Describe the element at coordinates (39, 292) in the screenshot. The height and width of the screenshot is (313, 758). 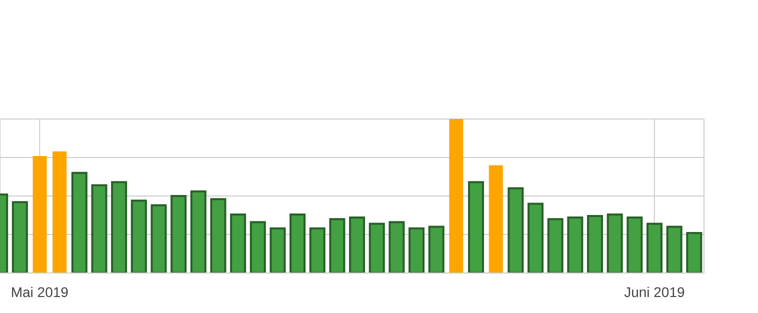
I see `x-tick-label: Mai 2019` at that location.